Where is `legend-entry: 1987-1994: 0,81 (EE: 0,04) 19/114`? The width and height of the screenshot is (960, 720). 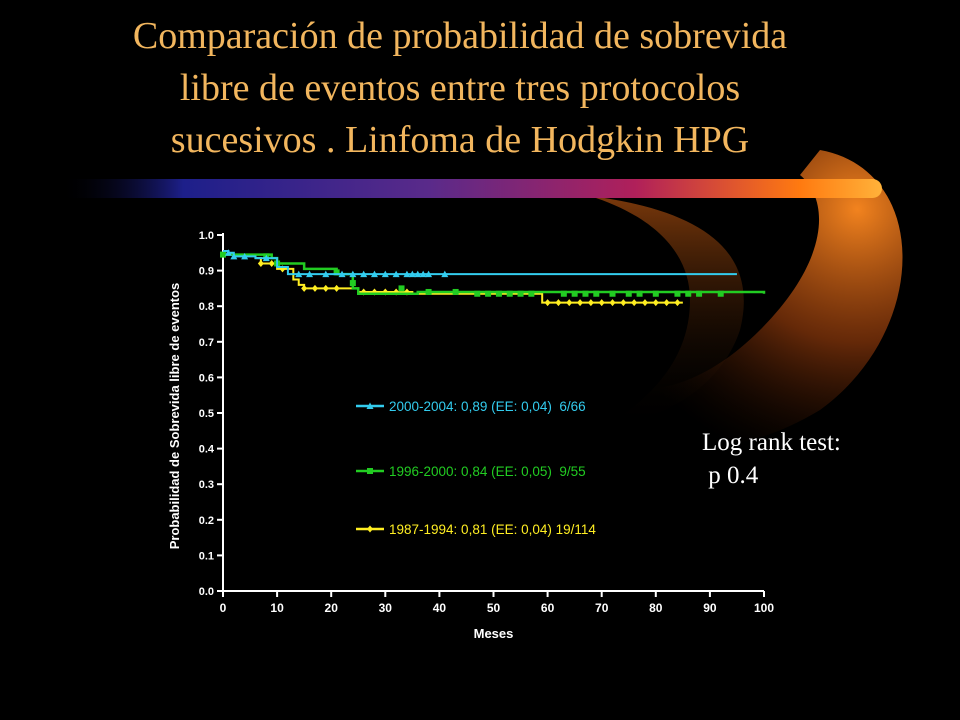
legend-entry: 1987-1994: 0,81 (EE: 0,04) 19/114 is located at coordinates (492, 529).